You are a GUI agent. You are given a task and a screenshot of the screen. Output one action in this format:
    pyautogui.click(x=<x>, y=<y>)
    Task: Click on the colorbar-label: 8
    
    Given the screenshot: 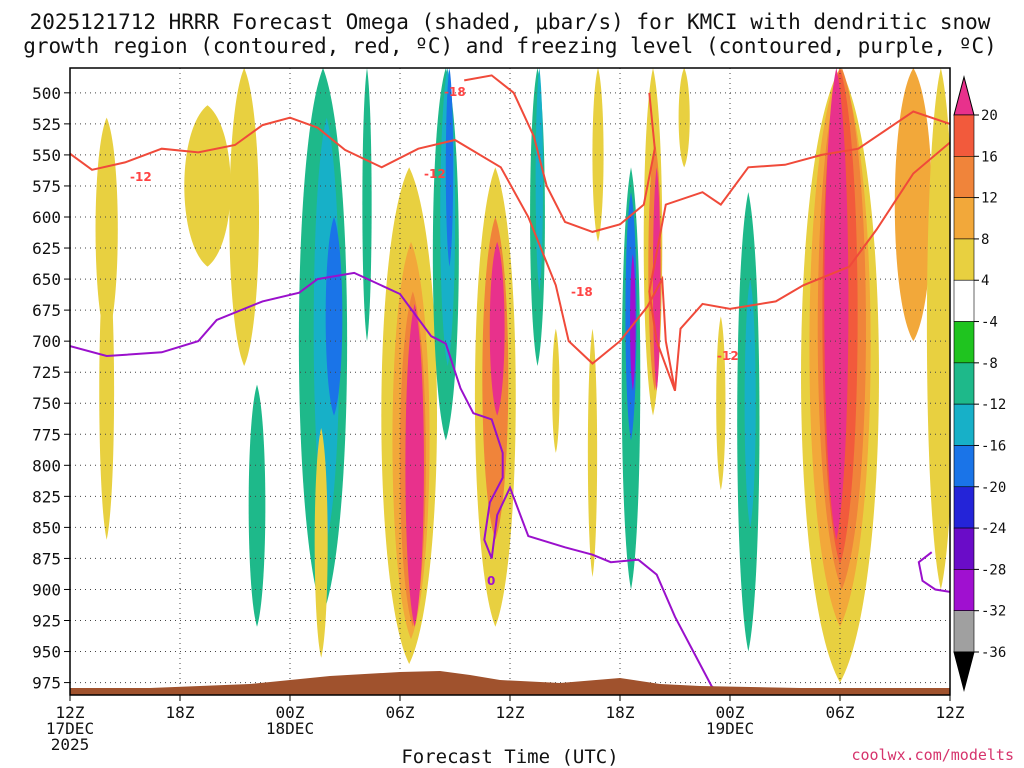 What is the action you would take?
    pyautogui.click(x=985, y=240)
    